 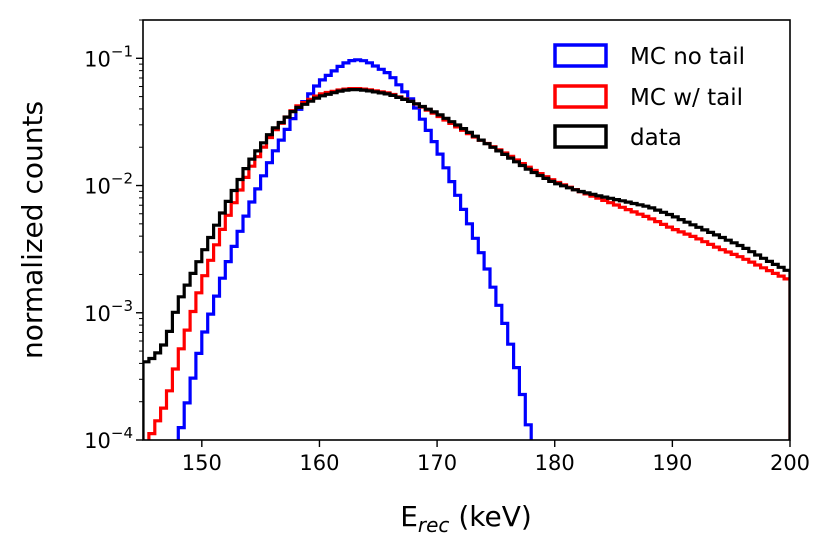 What do you see at coordinates (490, 516) in the screenshot?
I see `x-axis-label-unit: (keV)` at bounding box center [490, 516].